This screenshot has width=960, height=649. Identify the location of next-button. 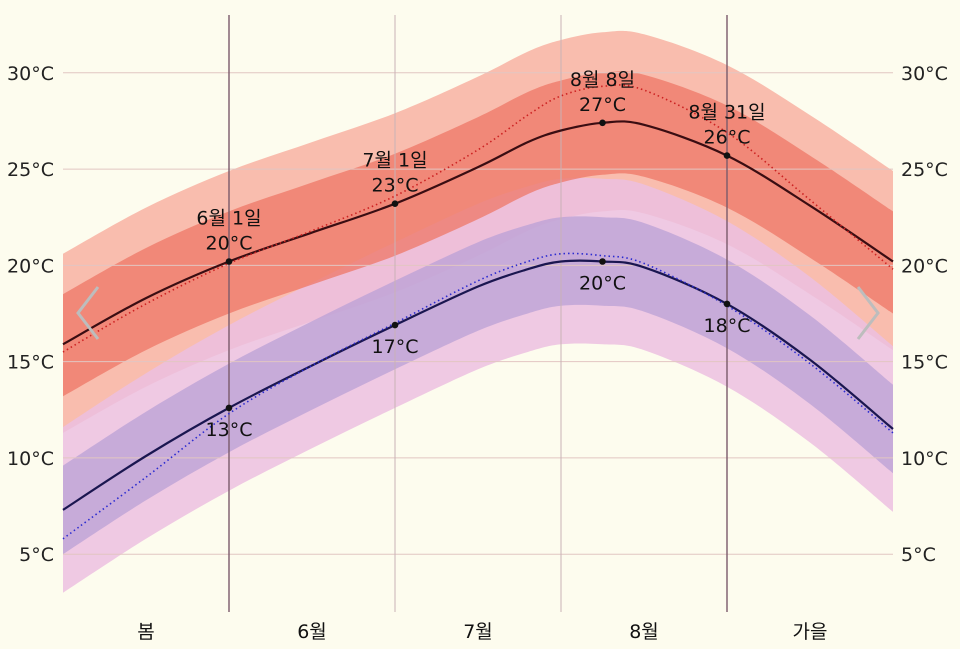
(868, 313).